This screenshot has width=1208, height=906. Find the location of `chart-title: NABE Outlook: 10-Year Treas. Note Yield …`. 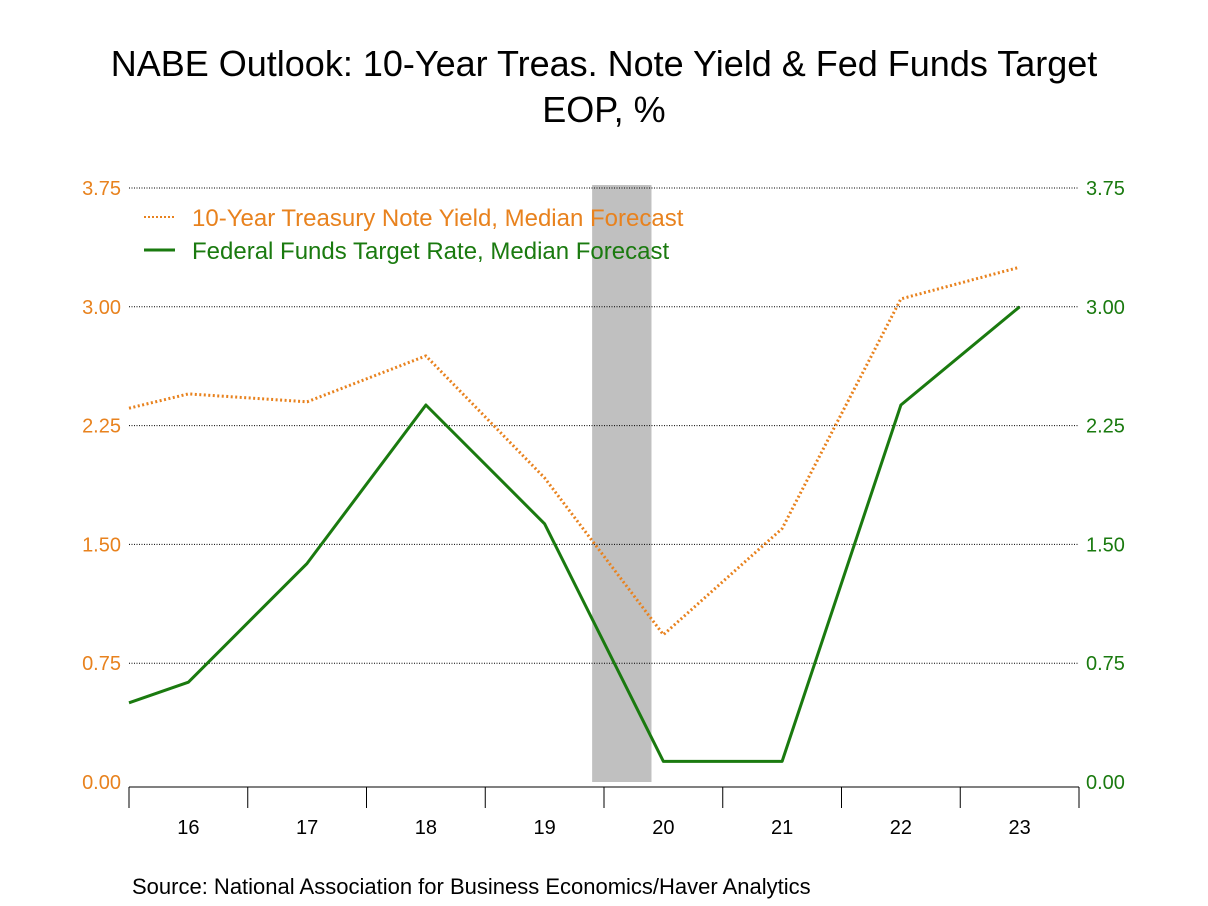

chart-title: NABE Outlook: 10-Year Treas. Note Yield … is located at coordinates (604, 63).